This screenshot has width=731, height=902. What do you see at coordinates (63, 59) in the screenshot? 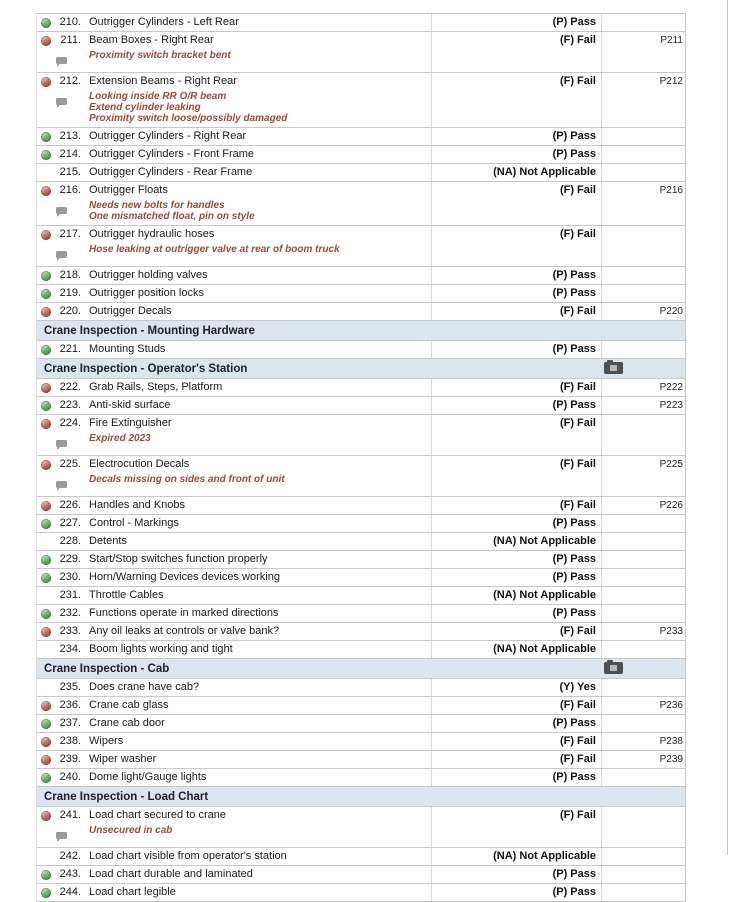
I see `comment-icon-cell` at bounding box center [63, 59].